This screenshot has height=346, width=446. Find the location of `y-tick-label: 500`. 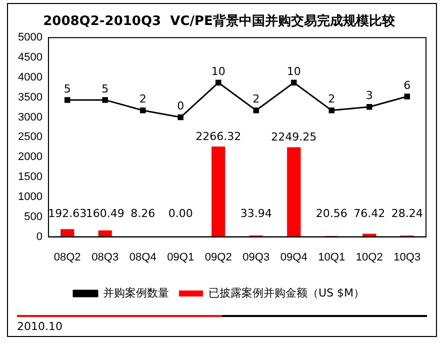

y-tick-label: 500 is located at coordinates (33, 216).